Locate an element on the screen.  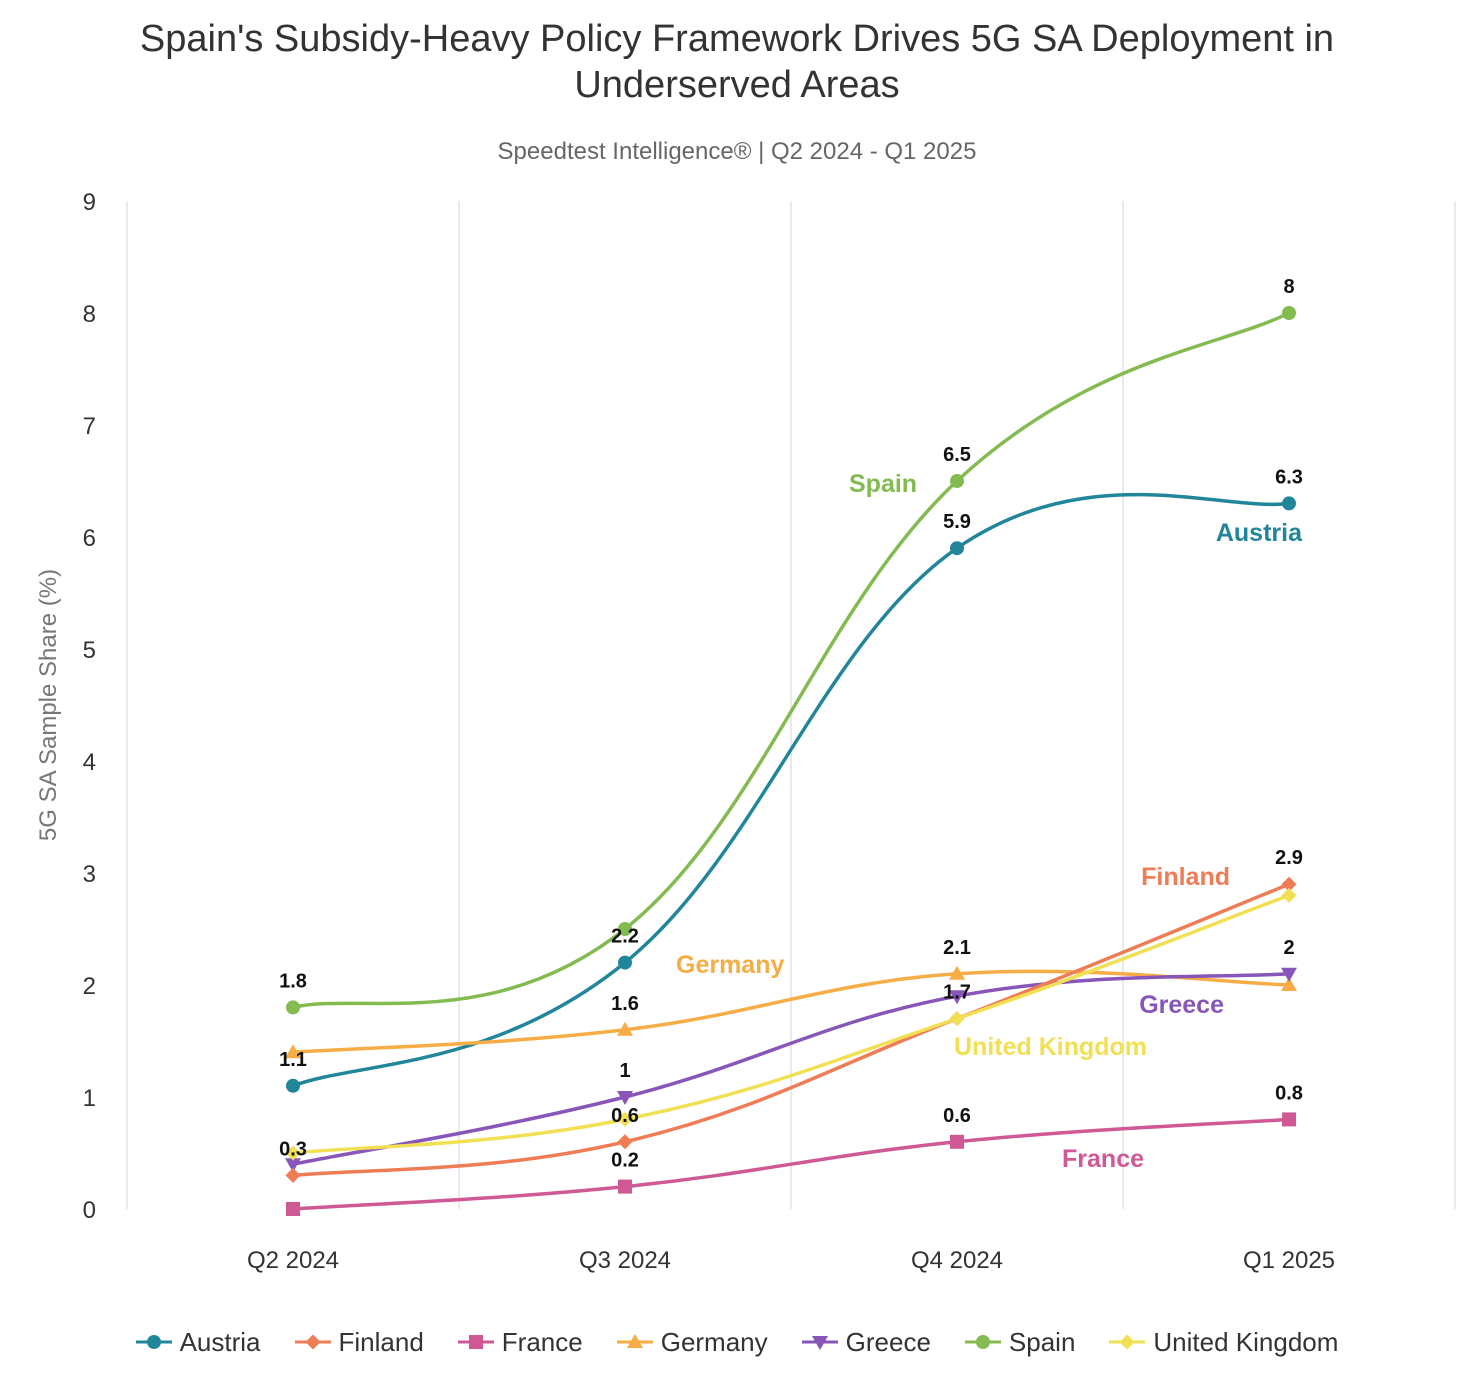
data-label-finland: 0.3 is located at coordinates (293, 1149).